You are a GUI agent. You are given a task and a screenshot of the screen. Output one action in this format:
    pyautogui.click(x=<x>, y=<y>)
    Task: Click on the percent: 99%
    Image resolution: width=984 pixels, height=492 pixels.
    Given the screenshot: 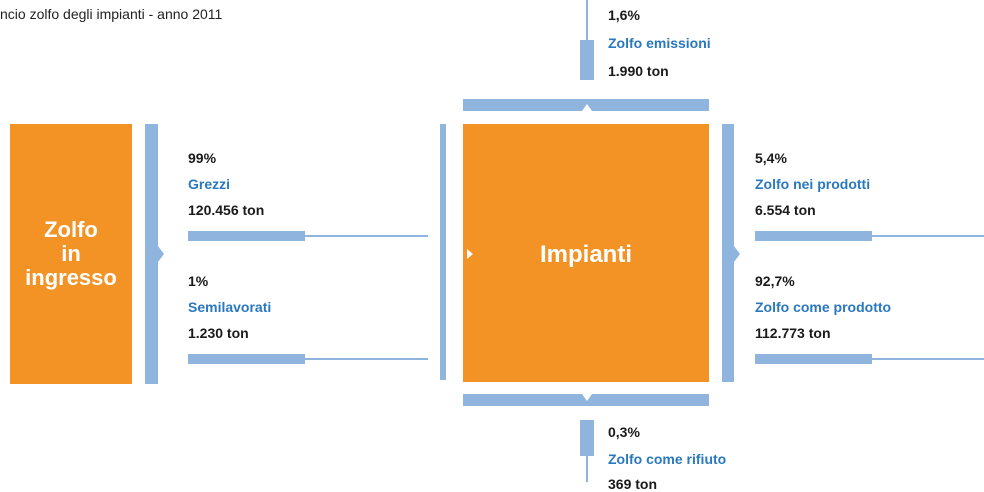 What is the action you would take?
    pyautogui.click(x=202, y=158)
    